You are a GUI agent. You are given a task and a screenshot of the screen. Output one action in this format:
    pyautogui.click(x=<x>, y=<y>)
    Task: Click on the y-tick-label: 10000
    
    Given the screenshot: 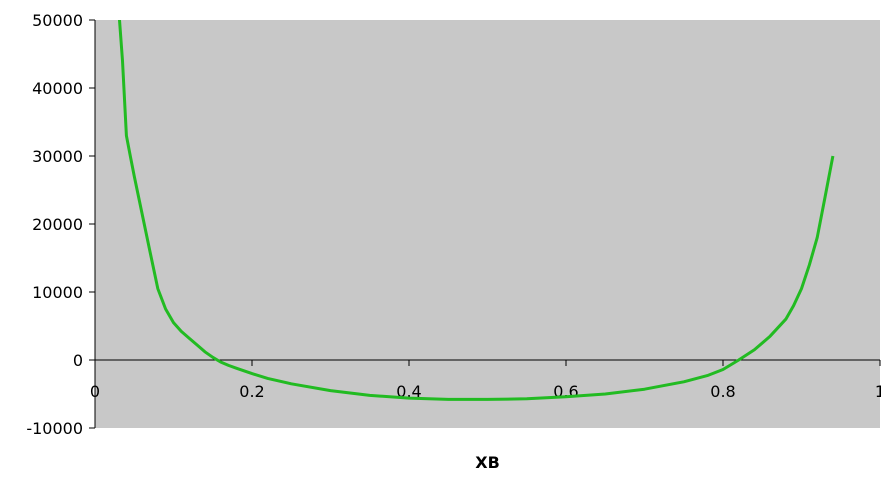 What is the action you would take?
    pyautogui.click(x=57, y=292)
    